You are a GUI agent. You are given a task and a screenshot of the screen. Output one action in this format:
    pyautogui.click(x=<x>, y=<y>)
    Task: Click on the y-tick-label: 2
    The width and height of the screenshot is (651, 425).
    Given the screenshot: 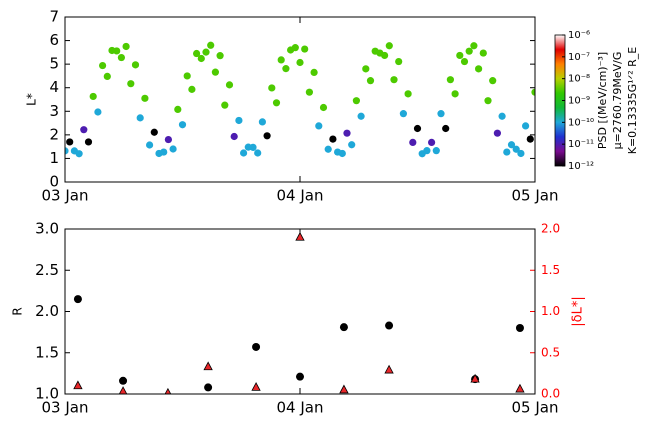 What is the action you would take?
    pyautogui.click(x=54, y=134)
    